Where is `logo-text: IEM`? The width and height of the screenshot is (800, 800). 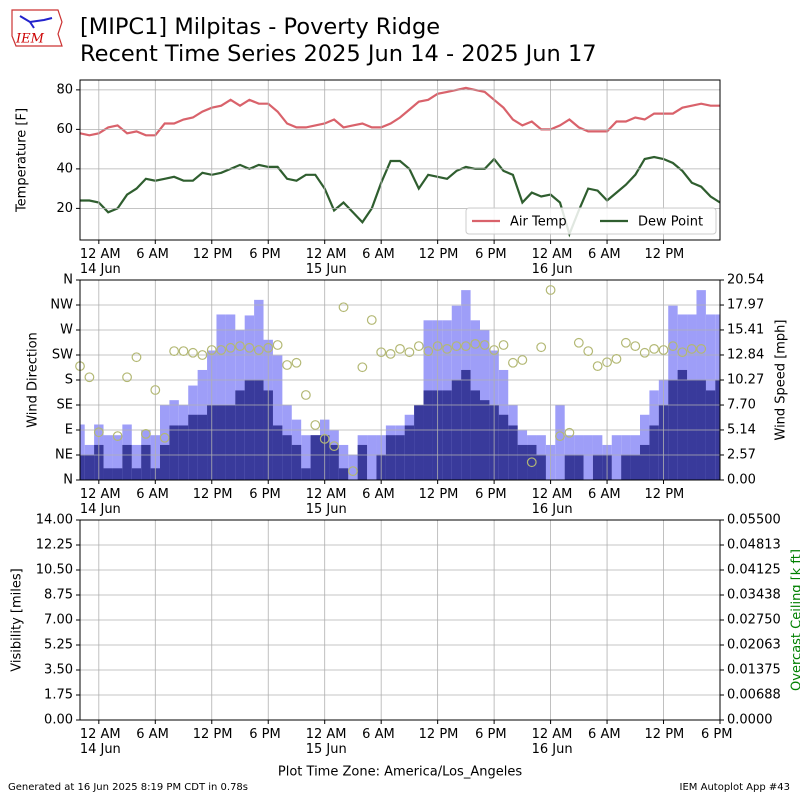 logo-text: IEM is located at coordinates (30, 39).